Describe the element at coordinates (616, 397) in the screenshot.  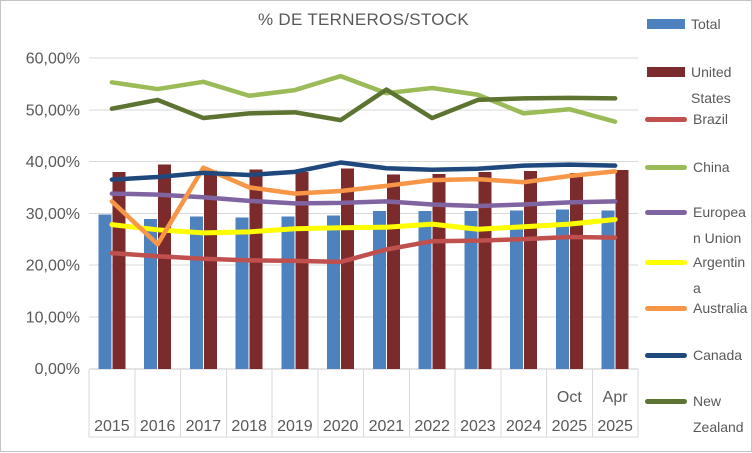
I see `x-label-month-11: Apr` at that location.